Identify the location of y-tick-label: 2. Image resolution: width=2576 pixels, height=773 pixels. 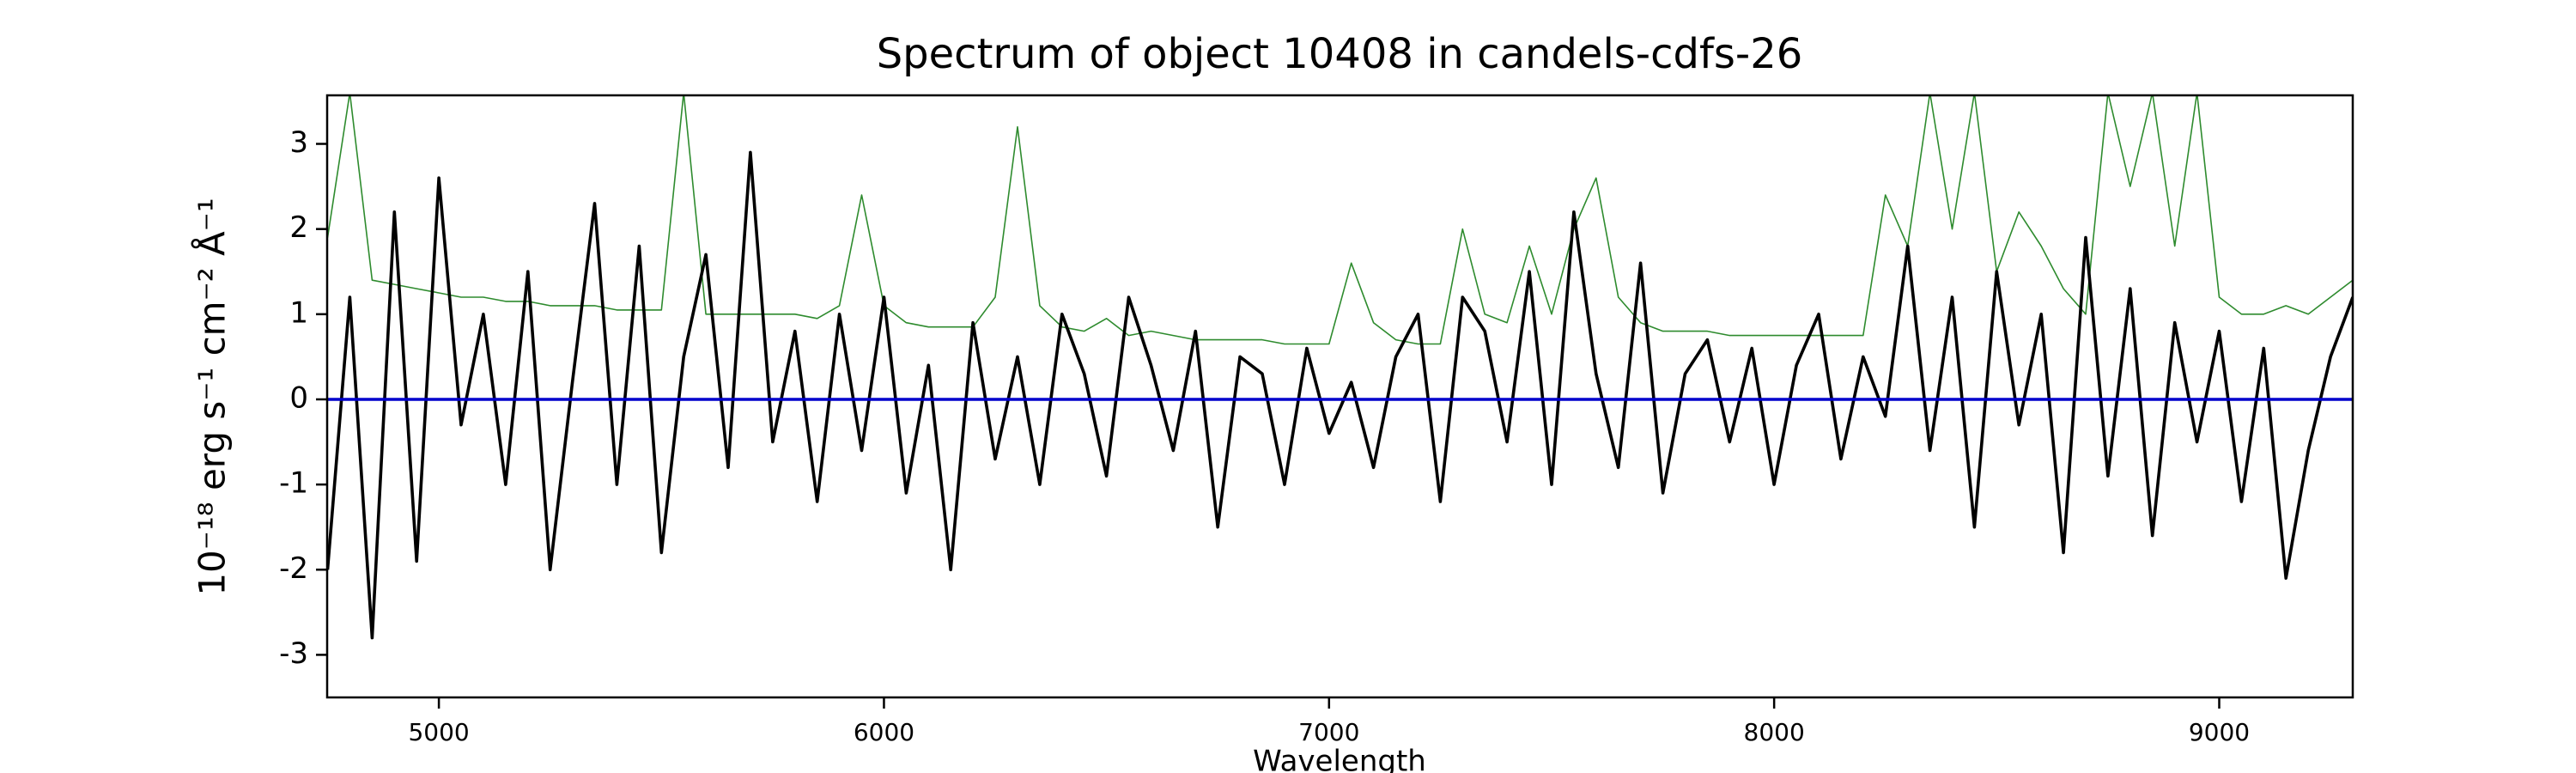
(298, 227).